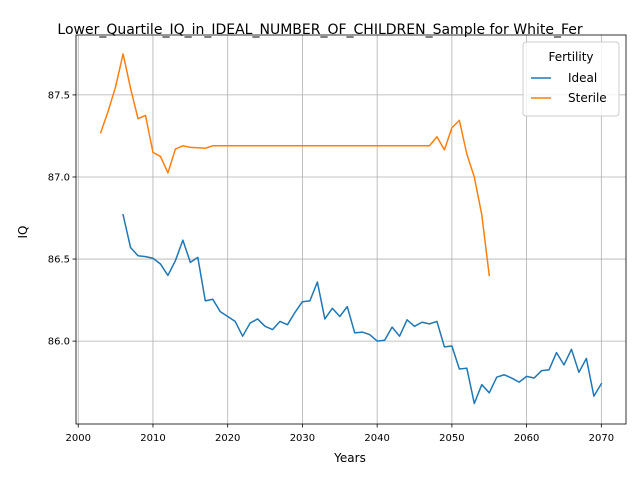 The height and width of the screenshot is (484, 640). Describe the element at coordinates (23, 232) in the screenshot. I see `y-axis-label: IQ` at that location.